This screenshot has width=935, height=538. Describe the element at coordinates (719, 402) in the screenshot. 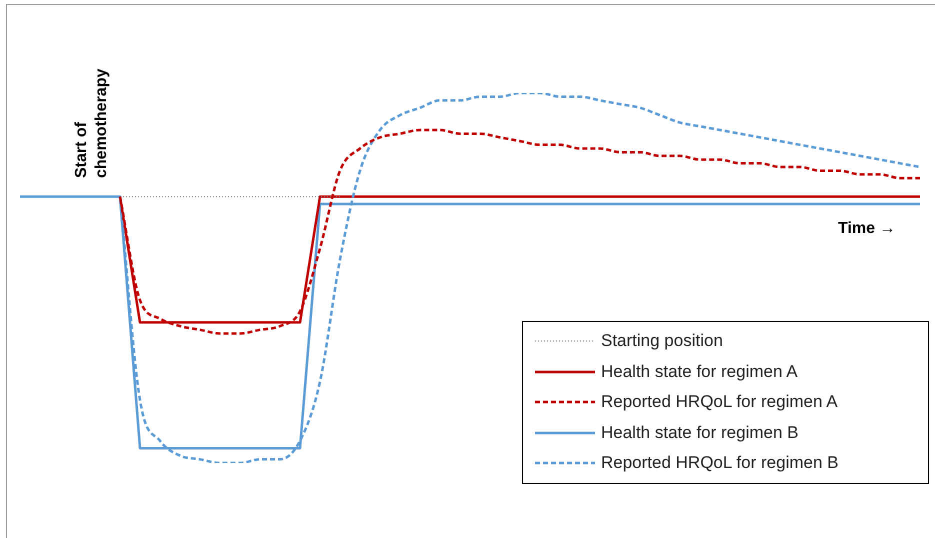

I see `legend-label: Reported HRQoL for regimen A` at that location.